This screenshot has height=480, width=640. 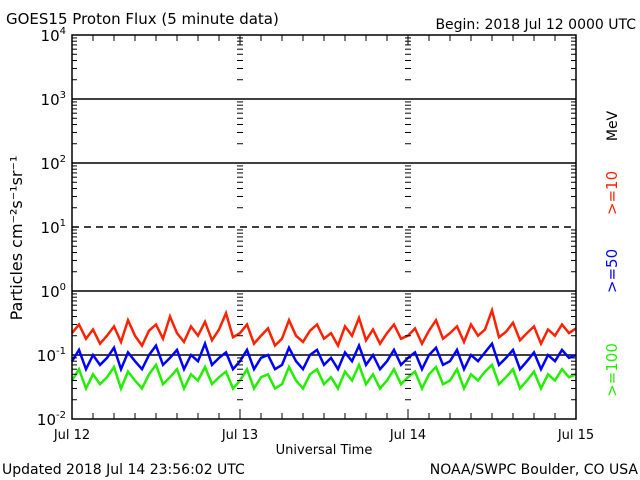 What do you see at coordinates (612, 370) in the screenshot?
I see `legend-entry: >=100` at bounding box center [612, 370].